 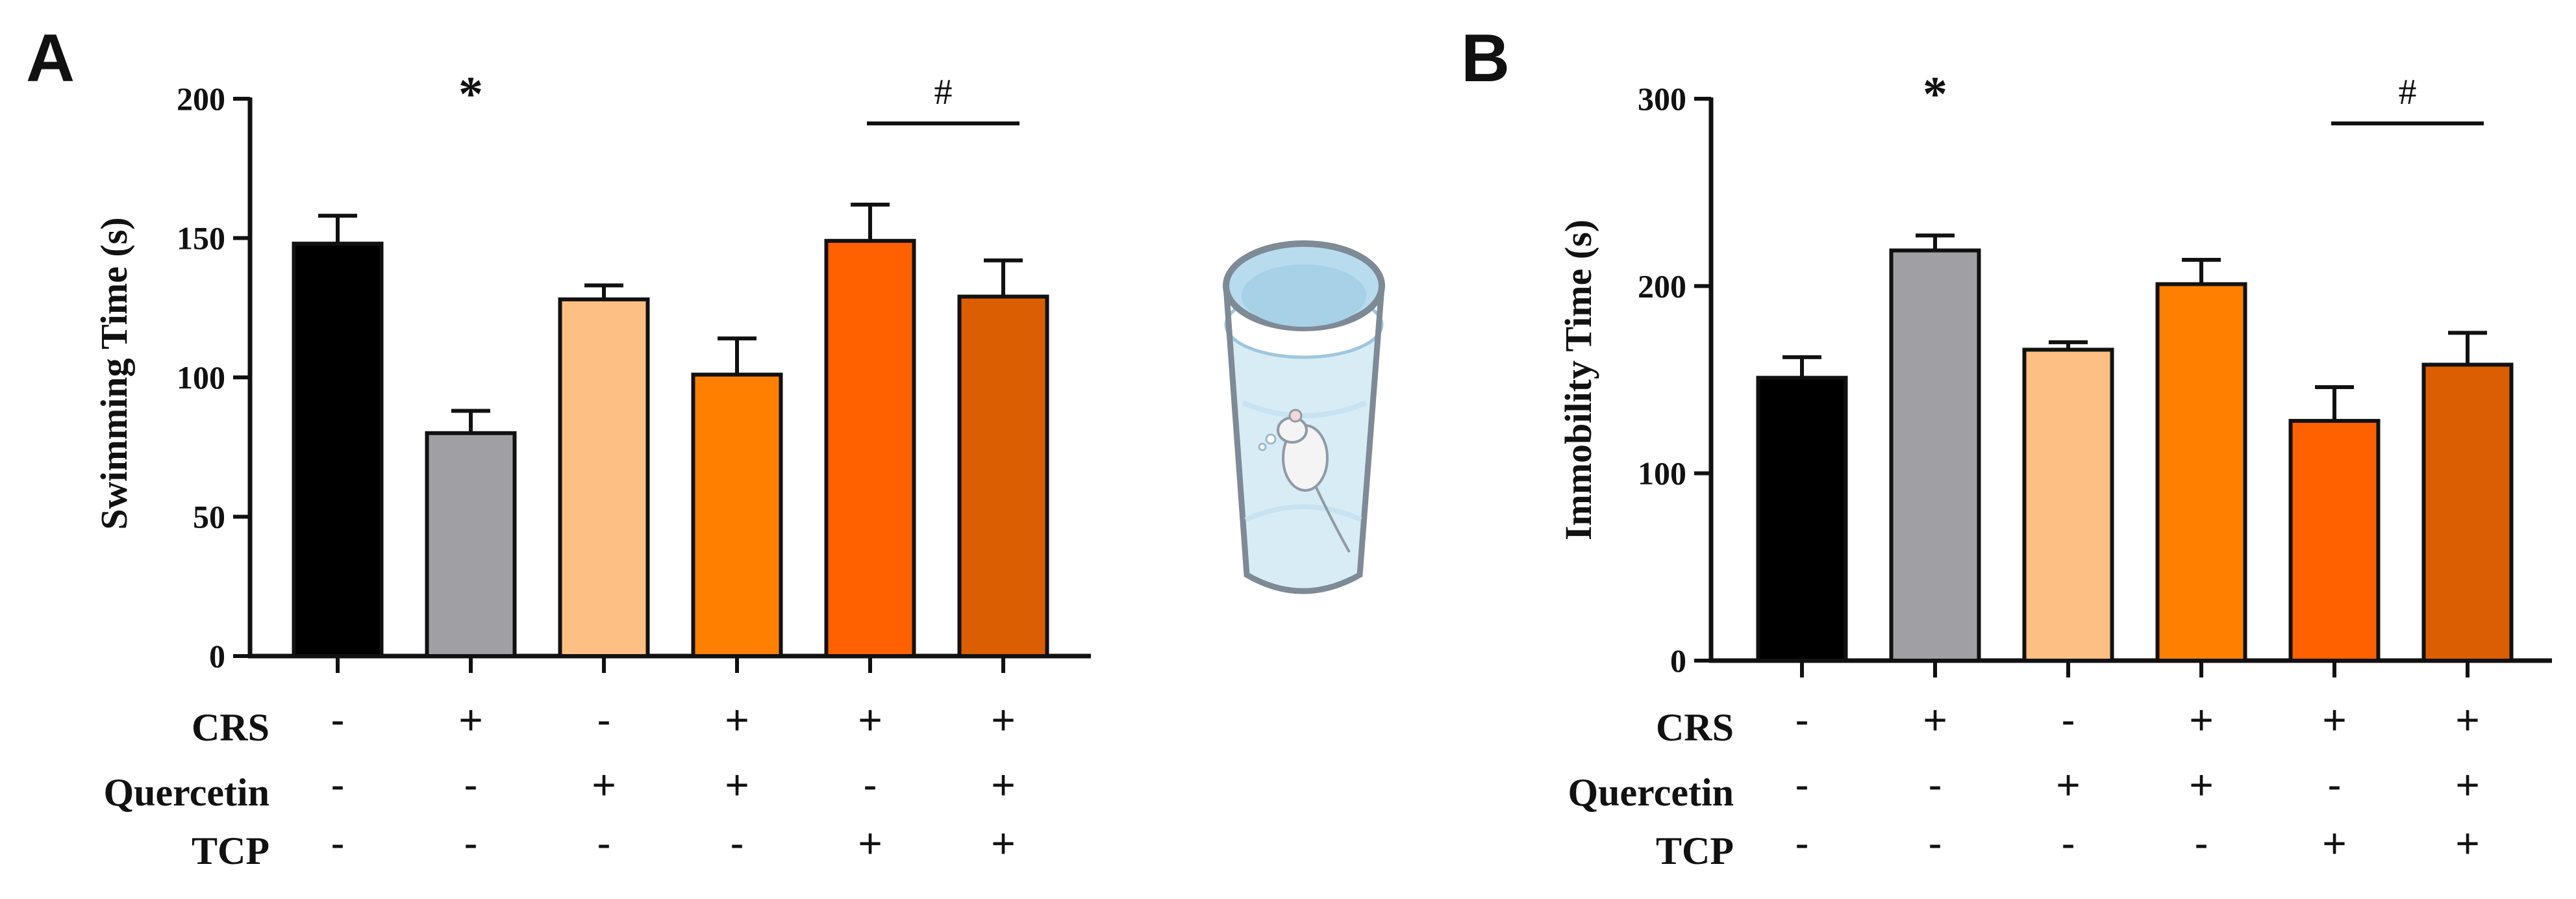 I want to click on panel-a-y-tick-label: 150, so click(x=201, y=238).